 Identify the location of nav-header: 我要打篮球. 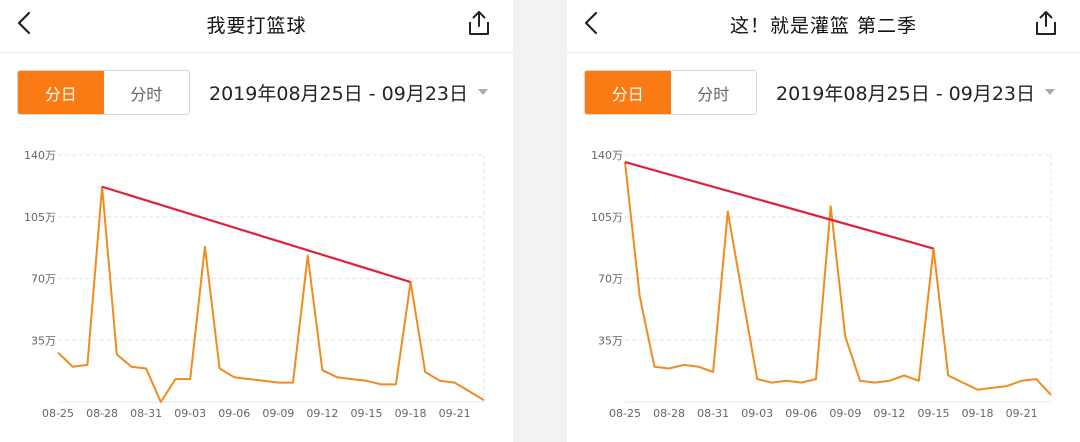
(256, 24).